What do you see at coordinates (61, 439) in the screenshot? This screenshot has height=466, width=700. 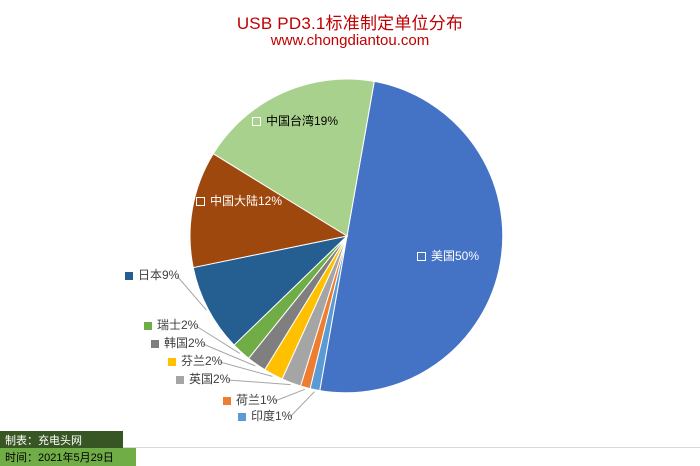 I see `footer-maker: 制表：充电头网` at bounding box center [61, 439].